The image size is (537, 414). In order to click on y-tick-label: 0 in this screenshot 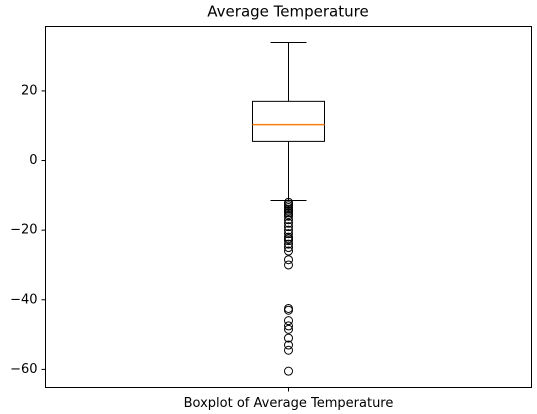, I will do `click(33, 160)`.